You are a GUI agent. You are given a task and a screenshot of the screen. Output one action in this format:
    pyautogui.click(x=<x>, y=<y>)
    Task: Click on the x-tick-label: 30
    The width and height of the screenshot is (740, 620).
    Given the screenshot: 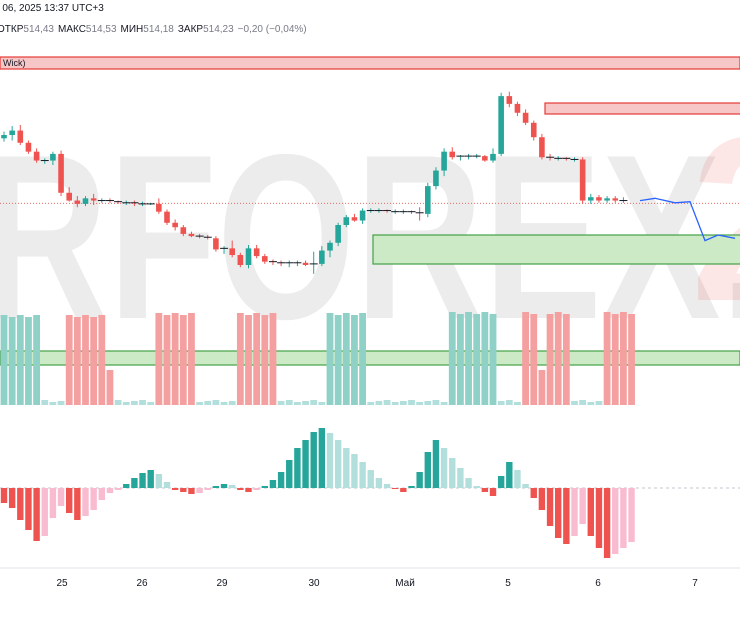 What is the action you would take?
    pyautogui.click(x=314, y=583)
    